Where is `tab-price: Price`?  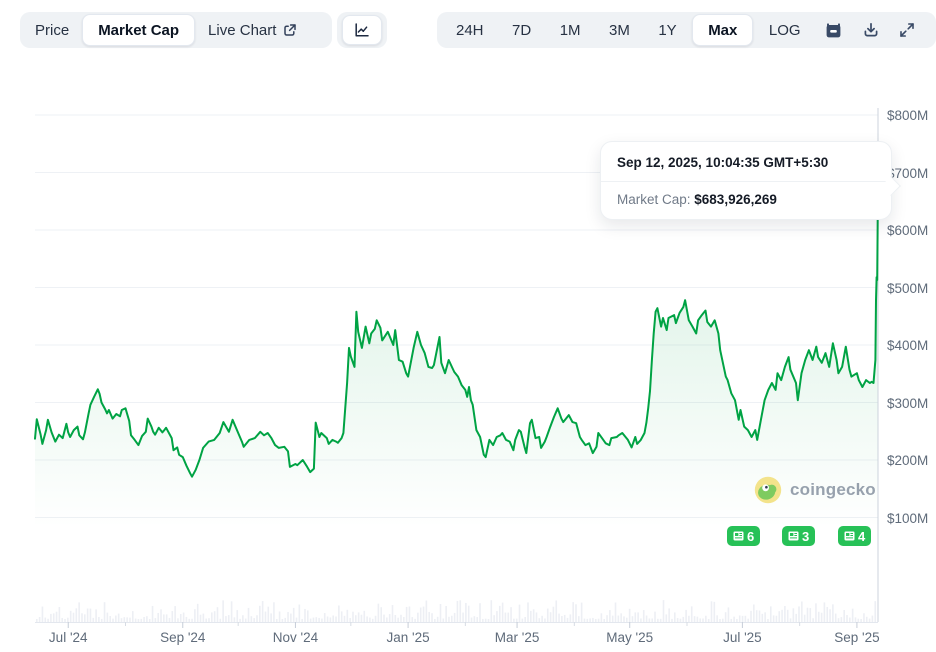
tab-price: Price is located at coordinates (52, 30).